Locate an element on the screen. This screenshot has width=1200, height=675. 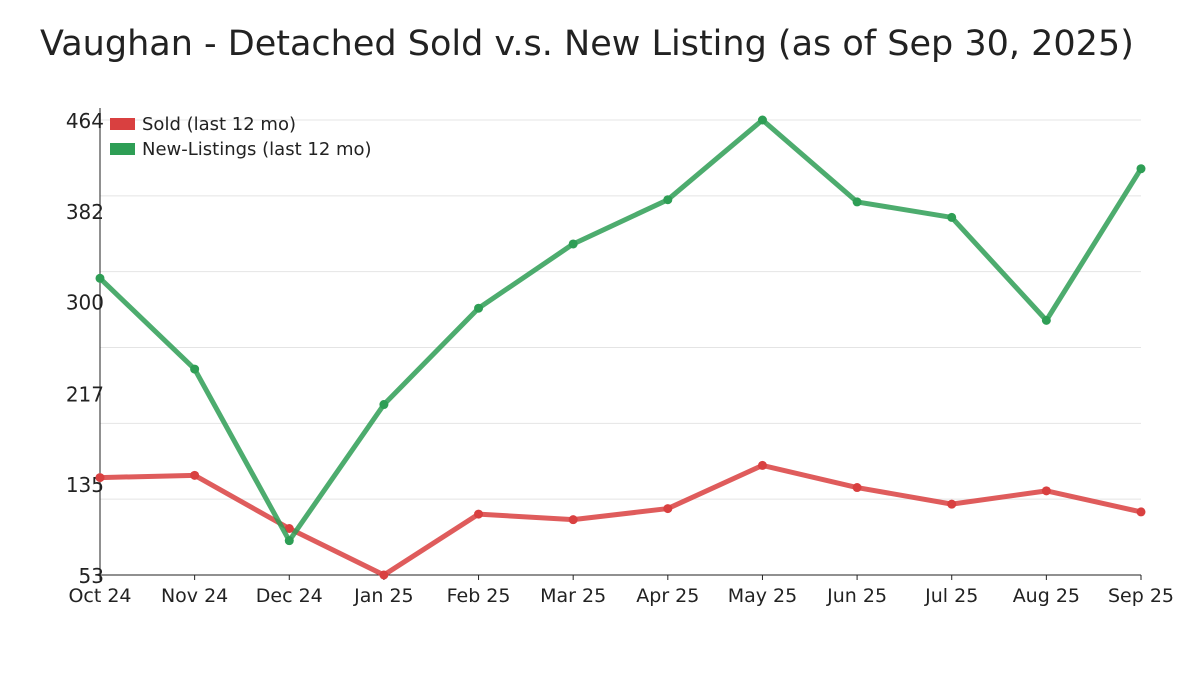
legend-label: Sold (last 12 mo) is located at coordinates (219, 124).